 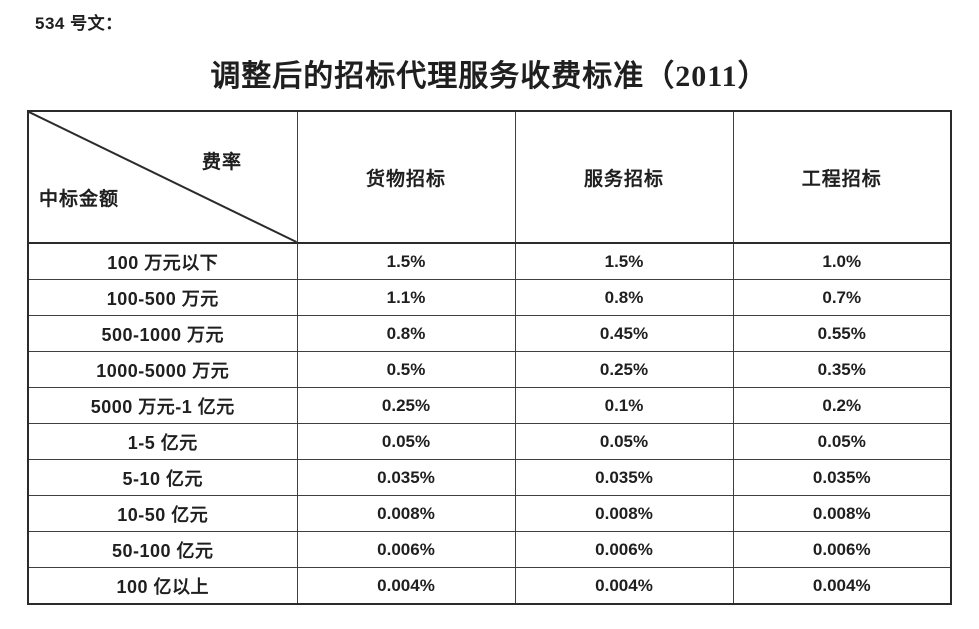 What do you see at coordinates (842, 177) in the screenshot?
I see `column-header-engineering-bidding: 工程招标` at bounding box center [842, 177].